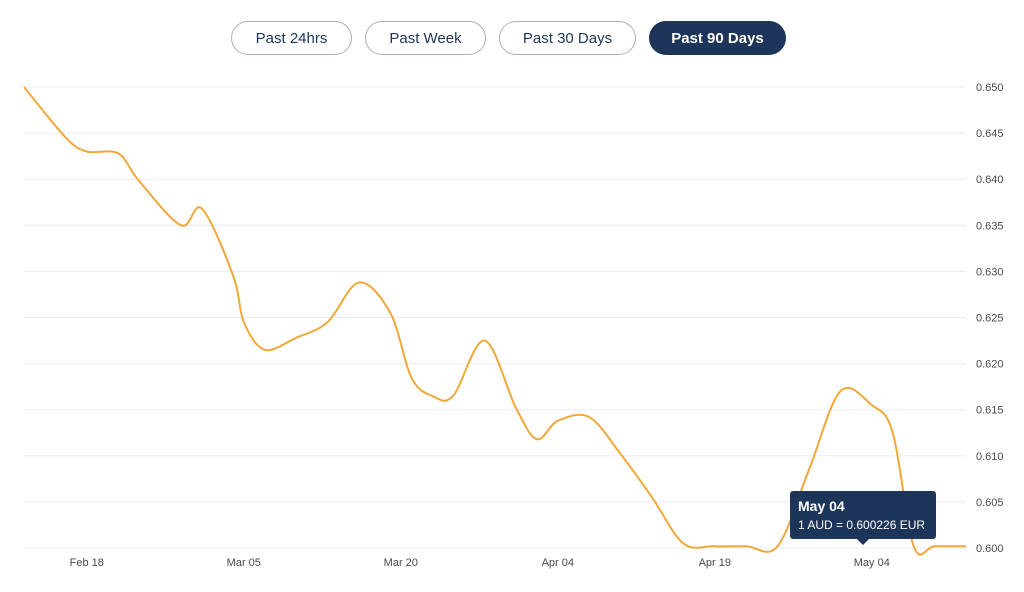 This screenshot has width=1024, height=592. What do you see at coordinates (401, 563) in the screenshot?
I see `x-tick-label: Mar 20` at bounding box center [401, 563].